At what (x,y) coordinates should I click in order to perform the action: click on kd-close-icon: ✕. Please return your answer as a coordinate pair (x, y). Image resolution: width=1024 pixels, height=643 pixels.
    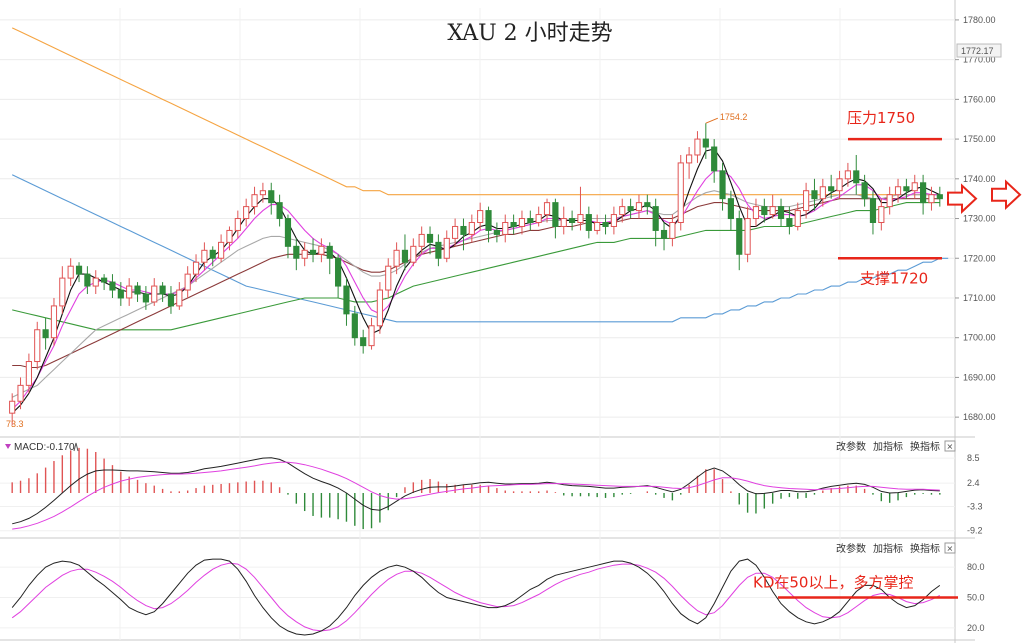
    Looking at the image, I should click on (950, 549).